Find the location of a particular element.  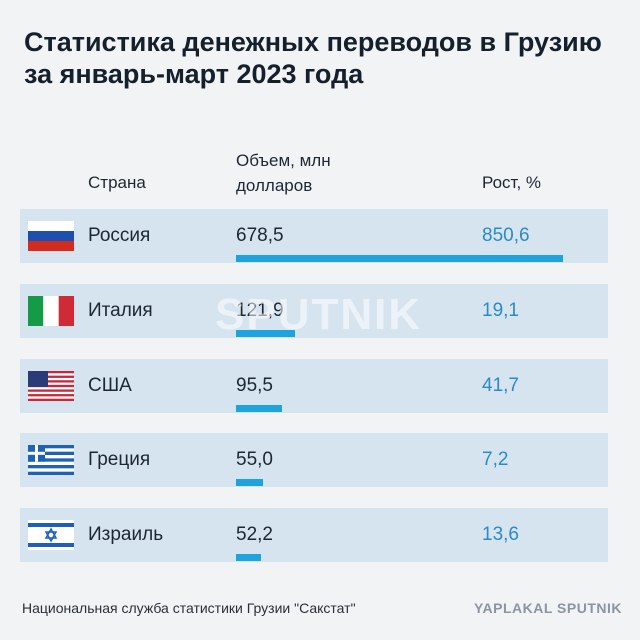

volume-label: 55,0 is located at coordinates (254, 460).